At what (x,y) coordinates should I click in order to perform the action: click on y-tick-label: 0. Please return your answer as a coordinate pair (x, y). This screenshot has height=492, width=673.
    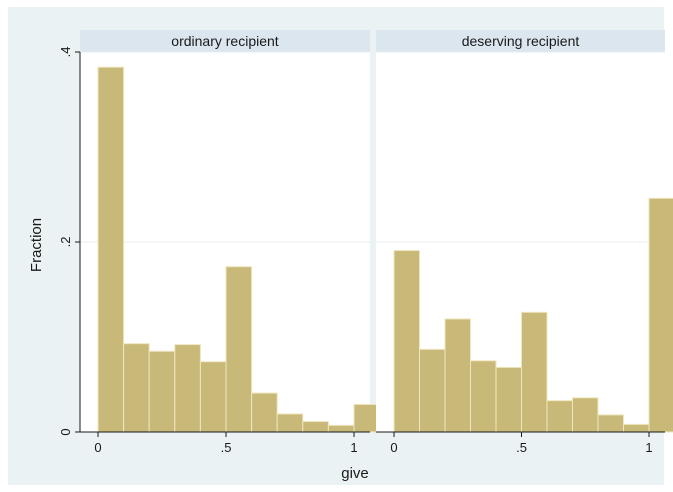
    Looking at the image, I should click on (65, 431).